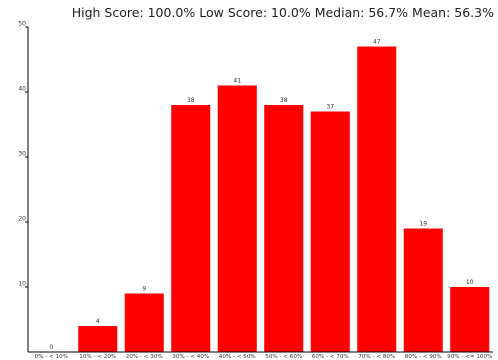  Describe the element at coordinates (51, 357) in the screenshot. I see `x-tick-label: 0% - < 10%` at that location.